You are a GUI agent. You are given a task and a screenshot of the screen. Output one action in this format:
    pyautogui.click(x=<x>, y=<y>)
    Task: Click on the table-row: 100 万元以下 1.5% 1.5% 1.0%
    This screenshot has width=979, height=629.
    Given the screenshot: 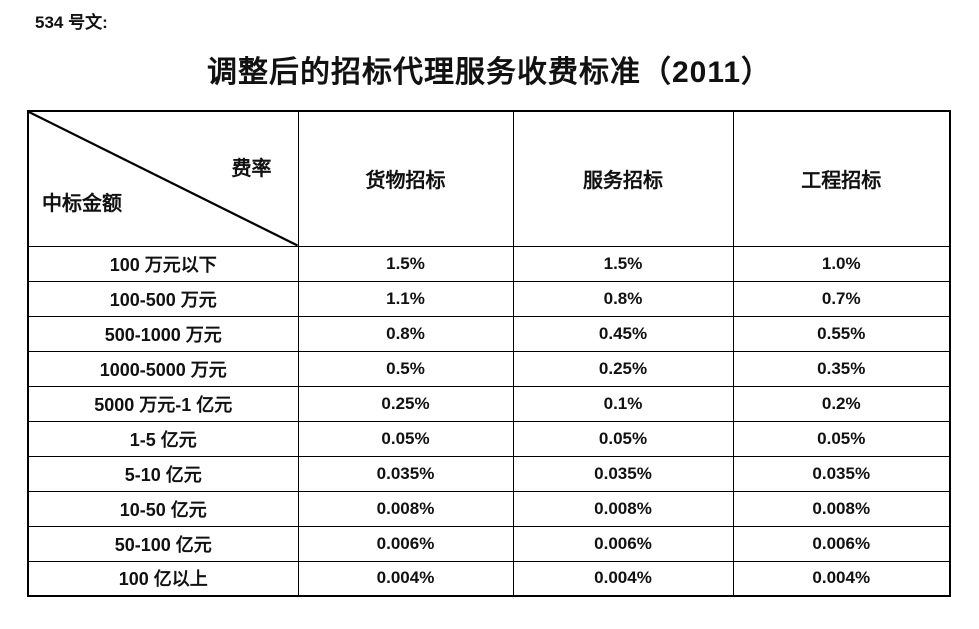 What is the action you would take?
    pyautogui.click(x=489, y=263)
    